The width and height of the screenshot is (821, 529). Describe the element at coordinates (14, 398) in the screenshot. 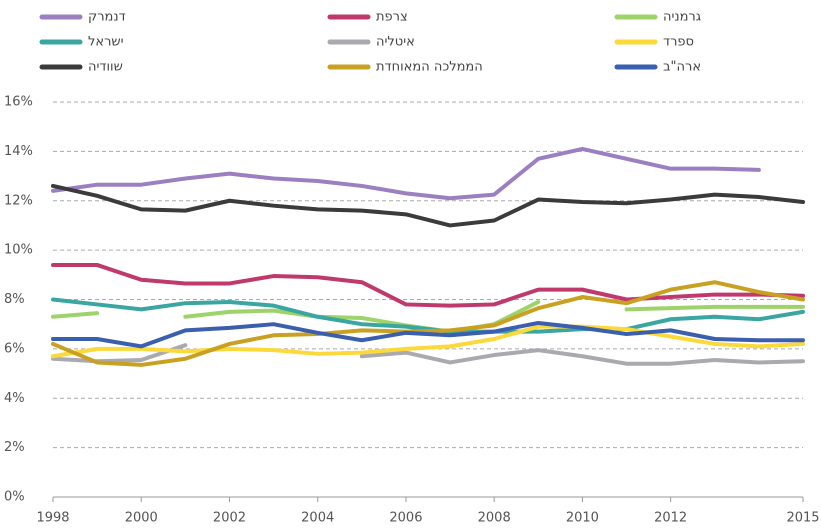

I see `y-tick-label: 4%` at that location.